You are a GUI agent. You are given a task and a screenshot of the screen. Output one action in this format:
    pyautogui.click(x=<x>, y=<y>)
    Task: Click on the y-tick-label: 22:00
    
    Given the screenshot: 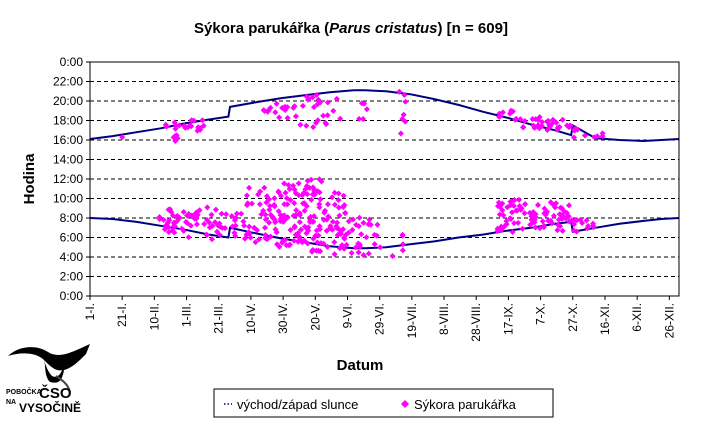 What is the action you would take?
    pyautogui.click(x=68, y=82)
    